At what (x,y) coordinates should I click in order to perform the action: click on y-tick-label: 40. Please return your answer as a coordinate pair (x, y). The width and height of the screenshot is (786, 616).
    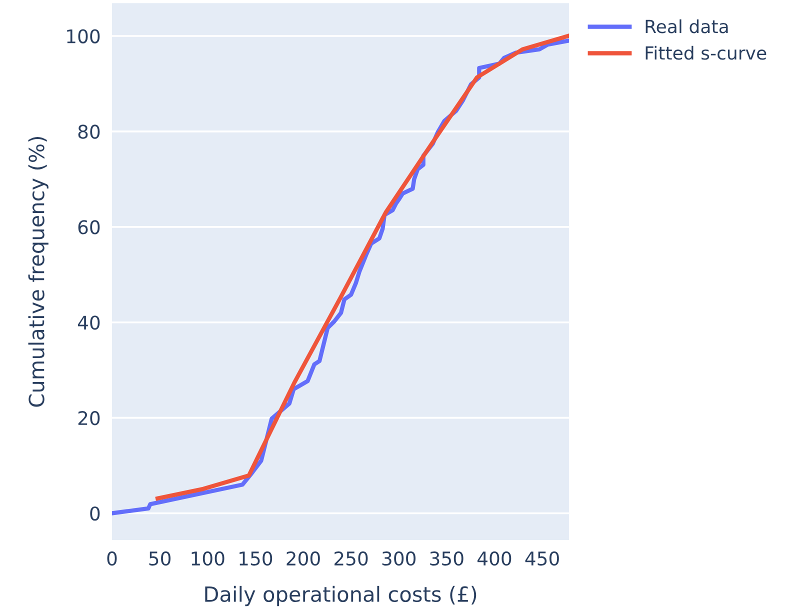
    Looking at the image, I should click on (89, 323).